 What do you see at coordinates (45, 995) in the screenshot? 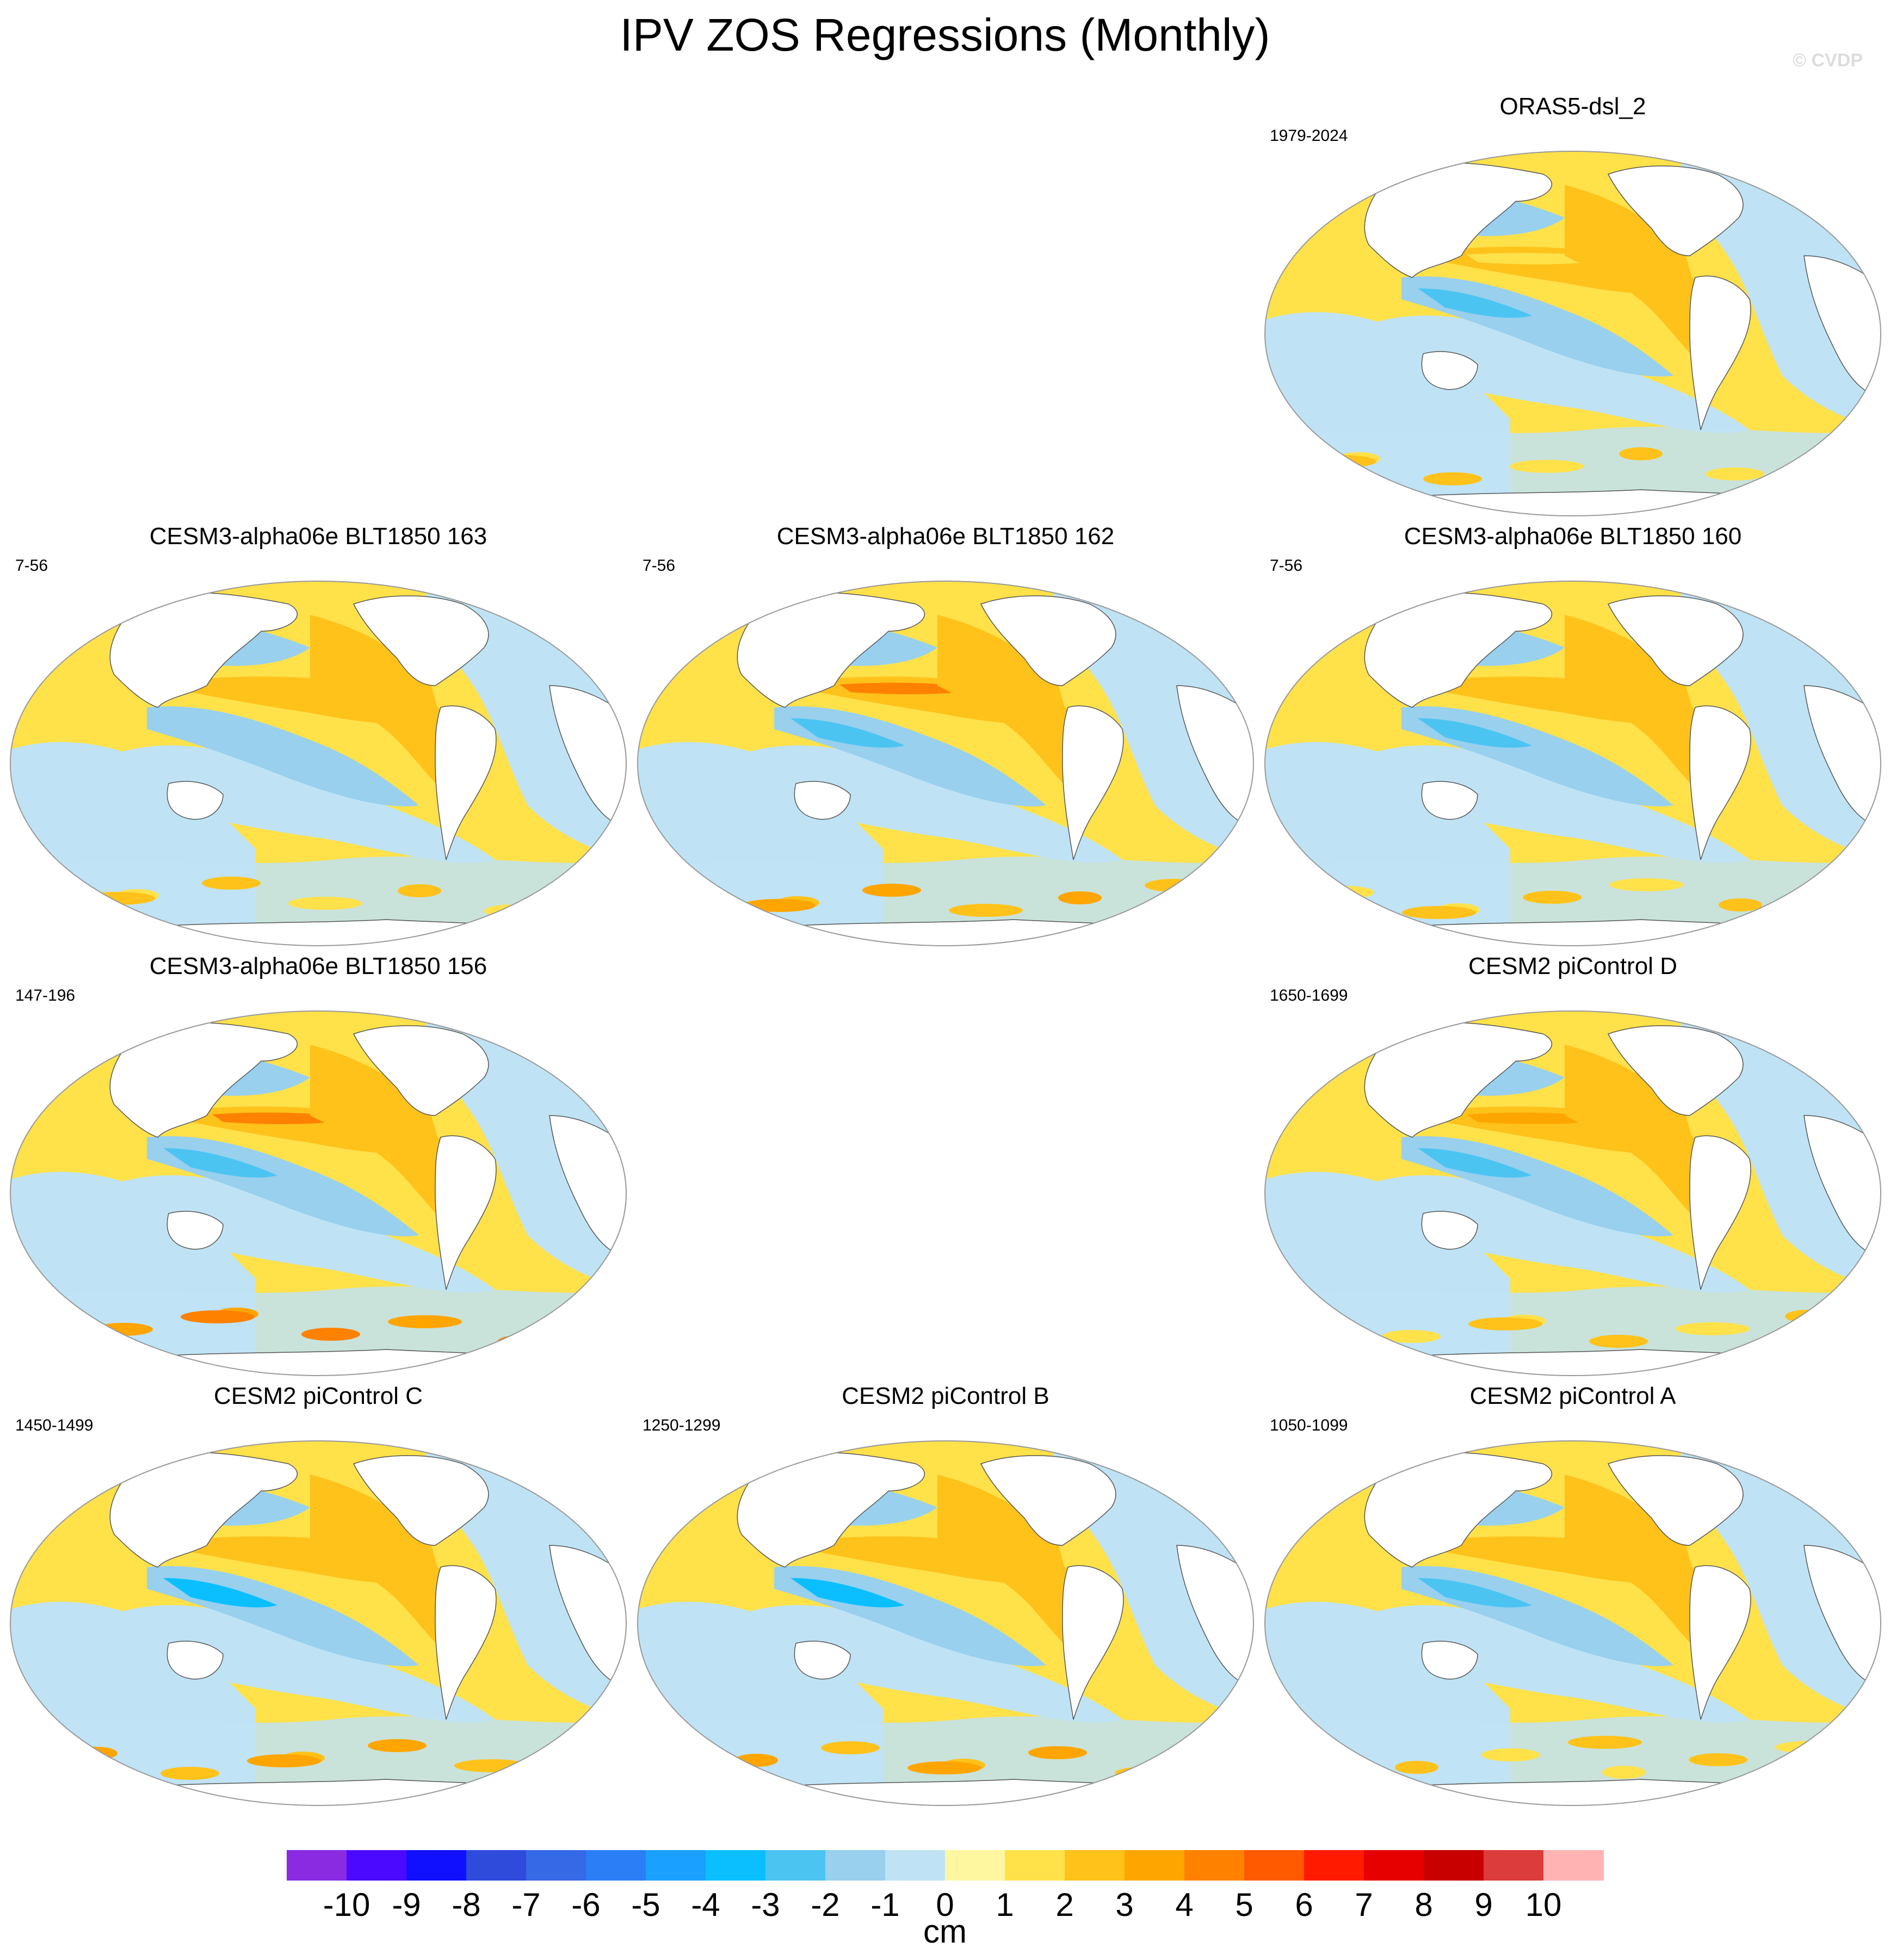
I see `panel-period: 147-196` at bounding box center [45, 995].